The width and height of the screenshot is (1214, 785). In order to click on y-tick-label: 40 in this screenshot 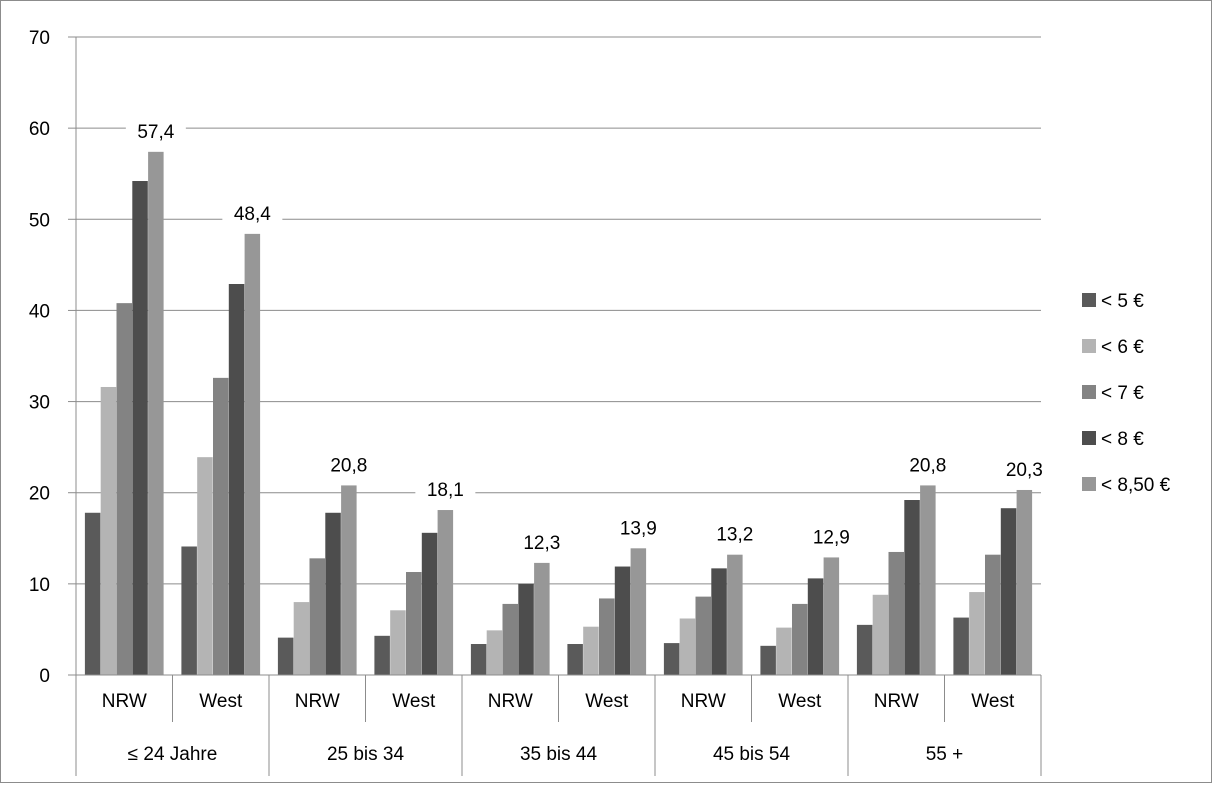, I will do `click(39, 311)`.